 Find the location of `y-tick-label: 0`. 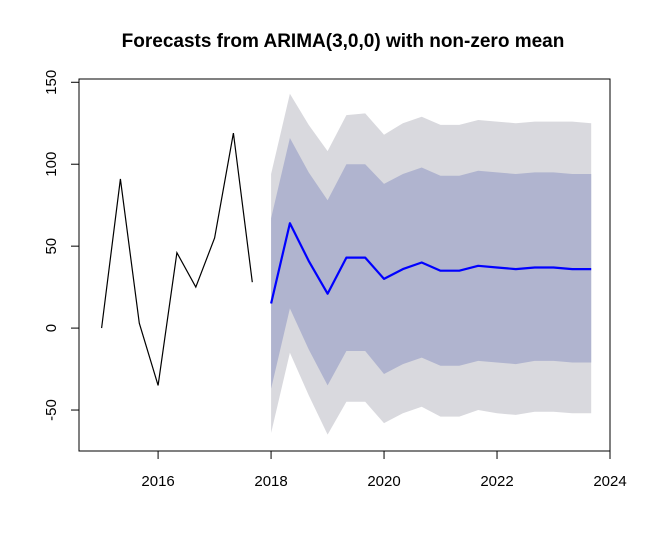

y-tick-label: 0 is located at coordinates (51, 328).